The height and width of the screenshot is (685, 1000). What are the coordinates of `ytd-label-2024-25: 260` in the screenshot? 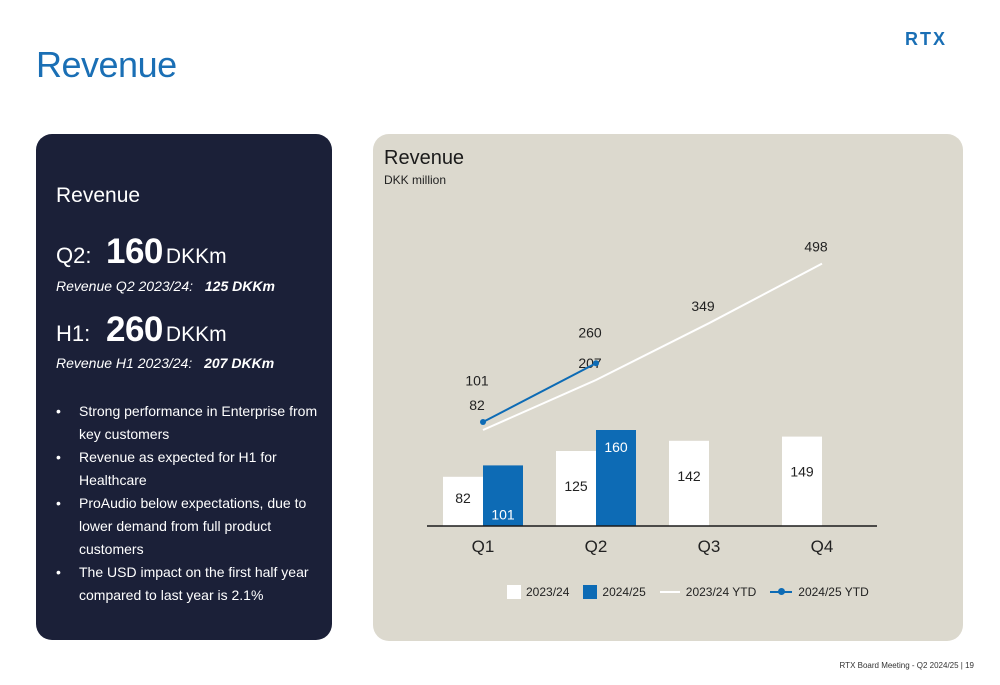 It's located at (590, 332).